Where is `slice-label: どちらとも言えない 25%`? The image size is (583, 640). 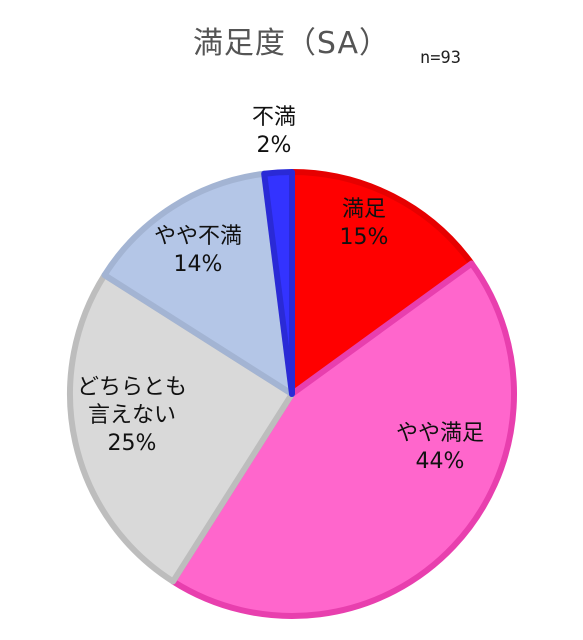 slice-label: どちらとも言えない 25% is located at coordinates (132, 415).